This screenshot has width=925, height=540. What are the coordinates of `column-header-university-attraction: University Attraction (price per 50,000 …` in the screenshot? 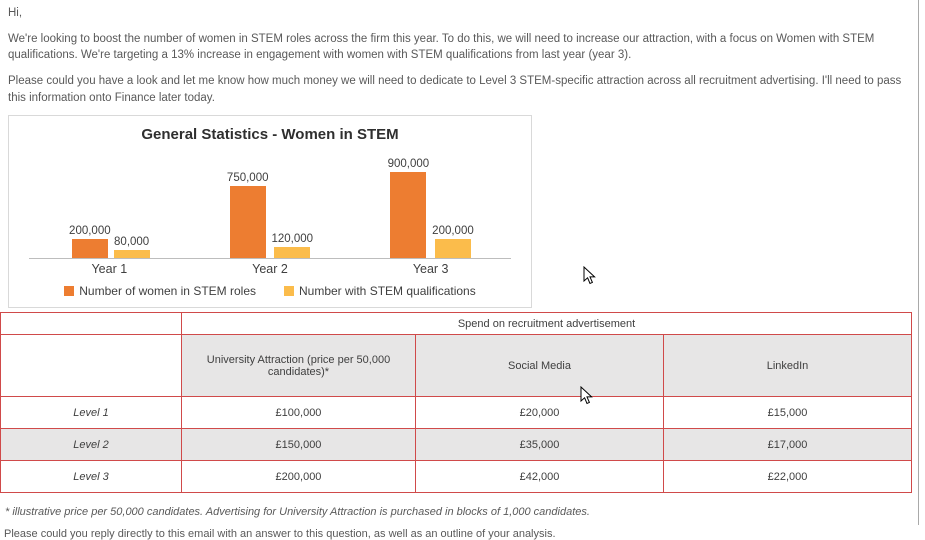 It's located at (298, 366).